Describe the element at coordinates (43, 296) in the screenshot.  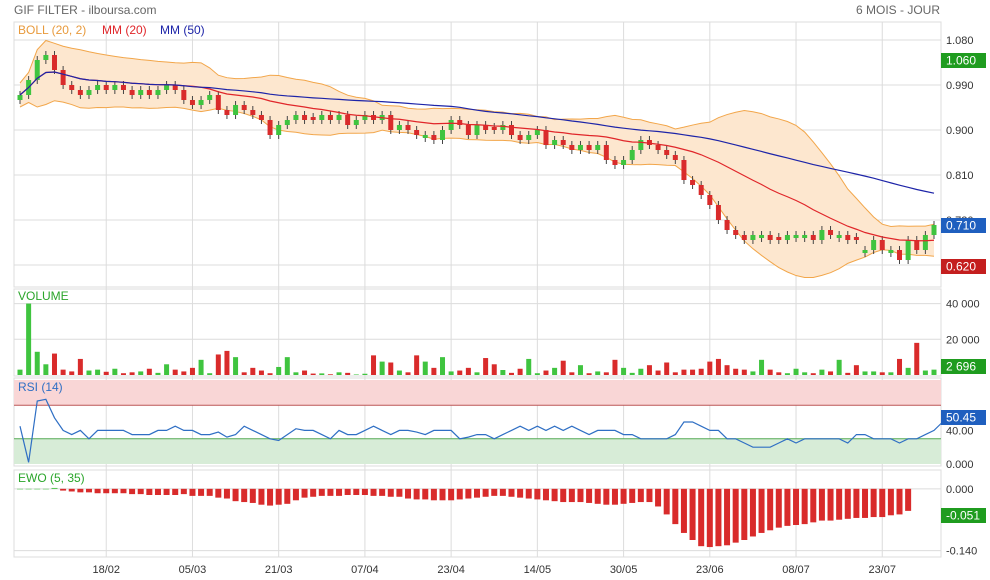
I see `legend-volume: VOLUME` at that location.